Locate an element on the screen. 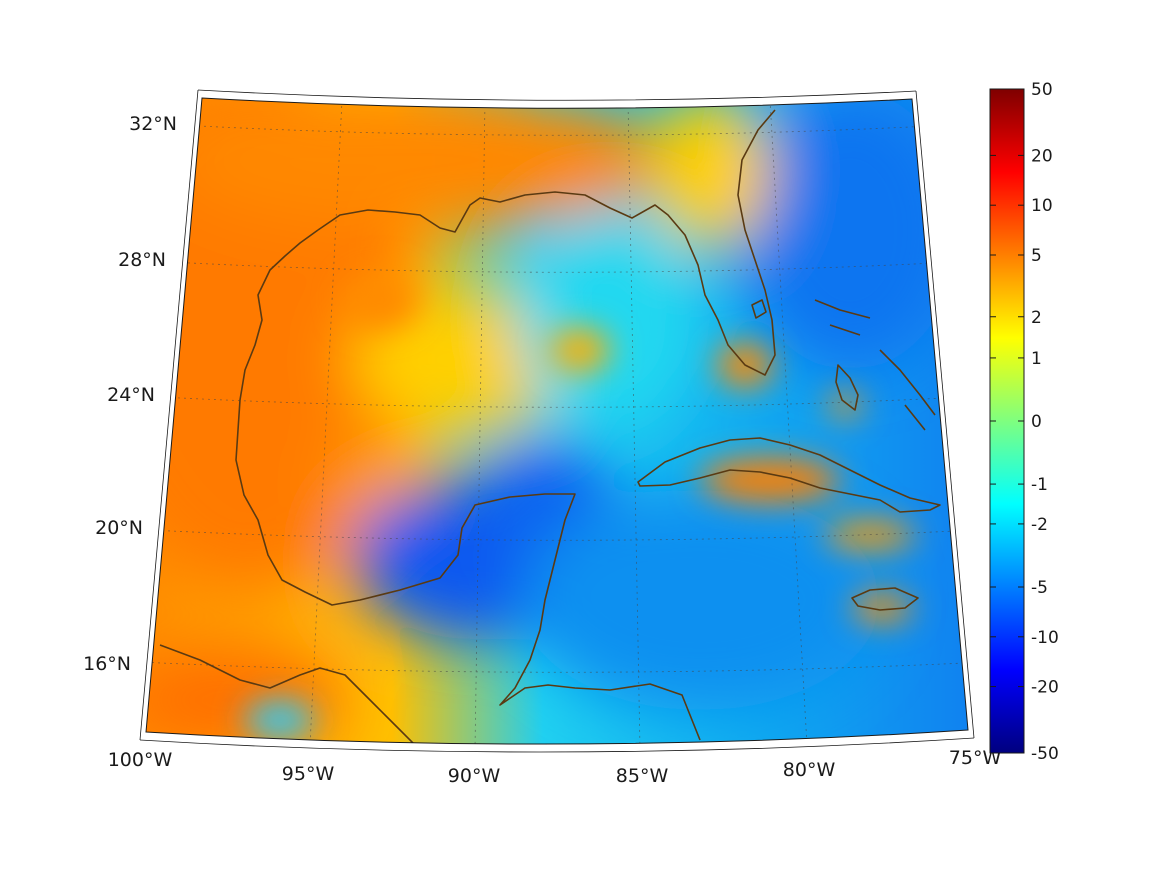 Image resolution: width=1167 pixels, height=875 pixels. longitude-labels: 100°W 95°W 90°W 85°W 80°W 75°W is located at coordinates (555, 767).